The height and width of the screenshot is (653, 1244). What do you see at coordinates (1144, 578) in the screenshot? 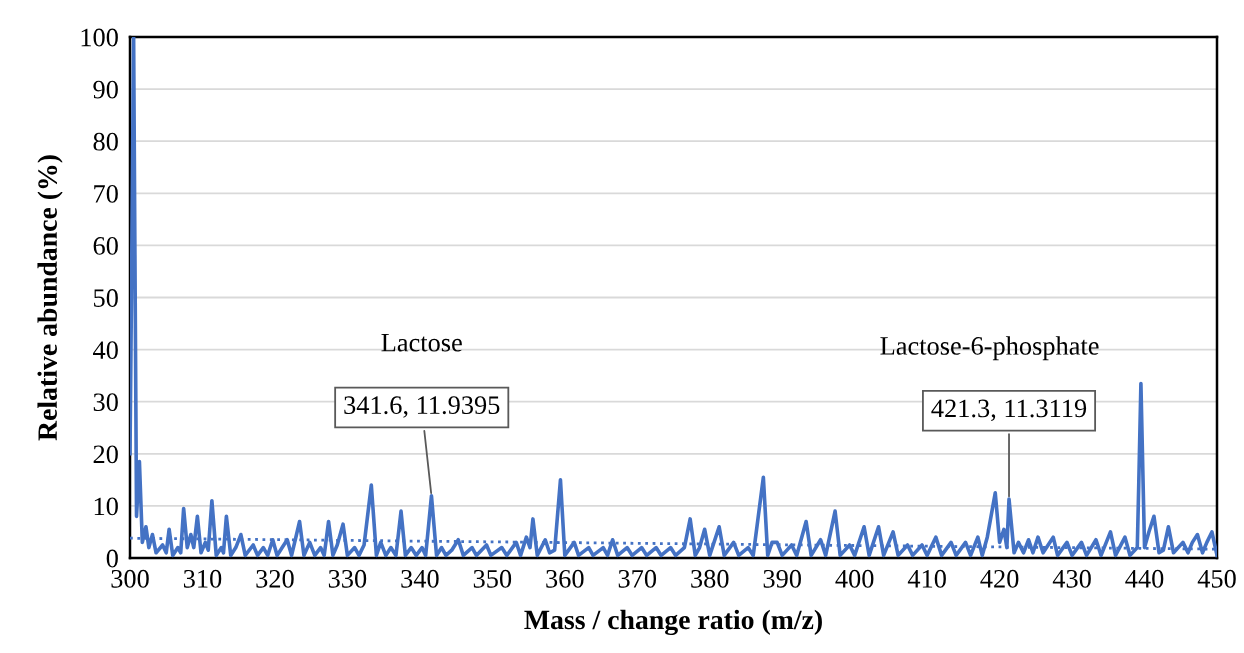
I see `x-tick-label: 440` at bounding box center [1144, 578].